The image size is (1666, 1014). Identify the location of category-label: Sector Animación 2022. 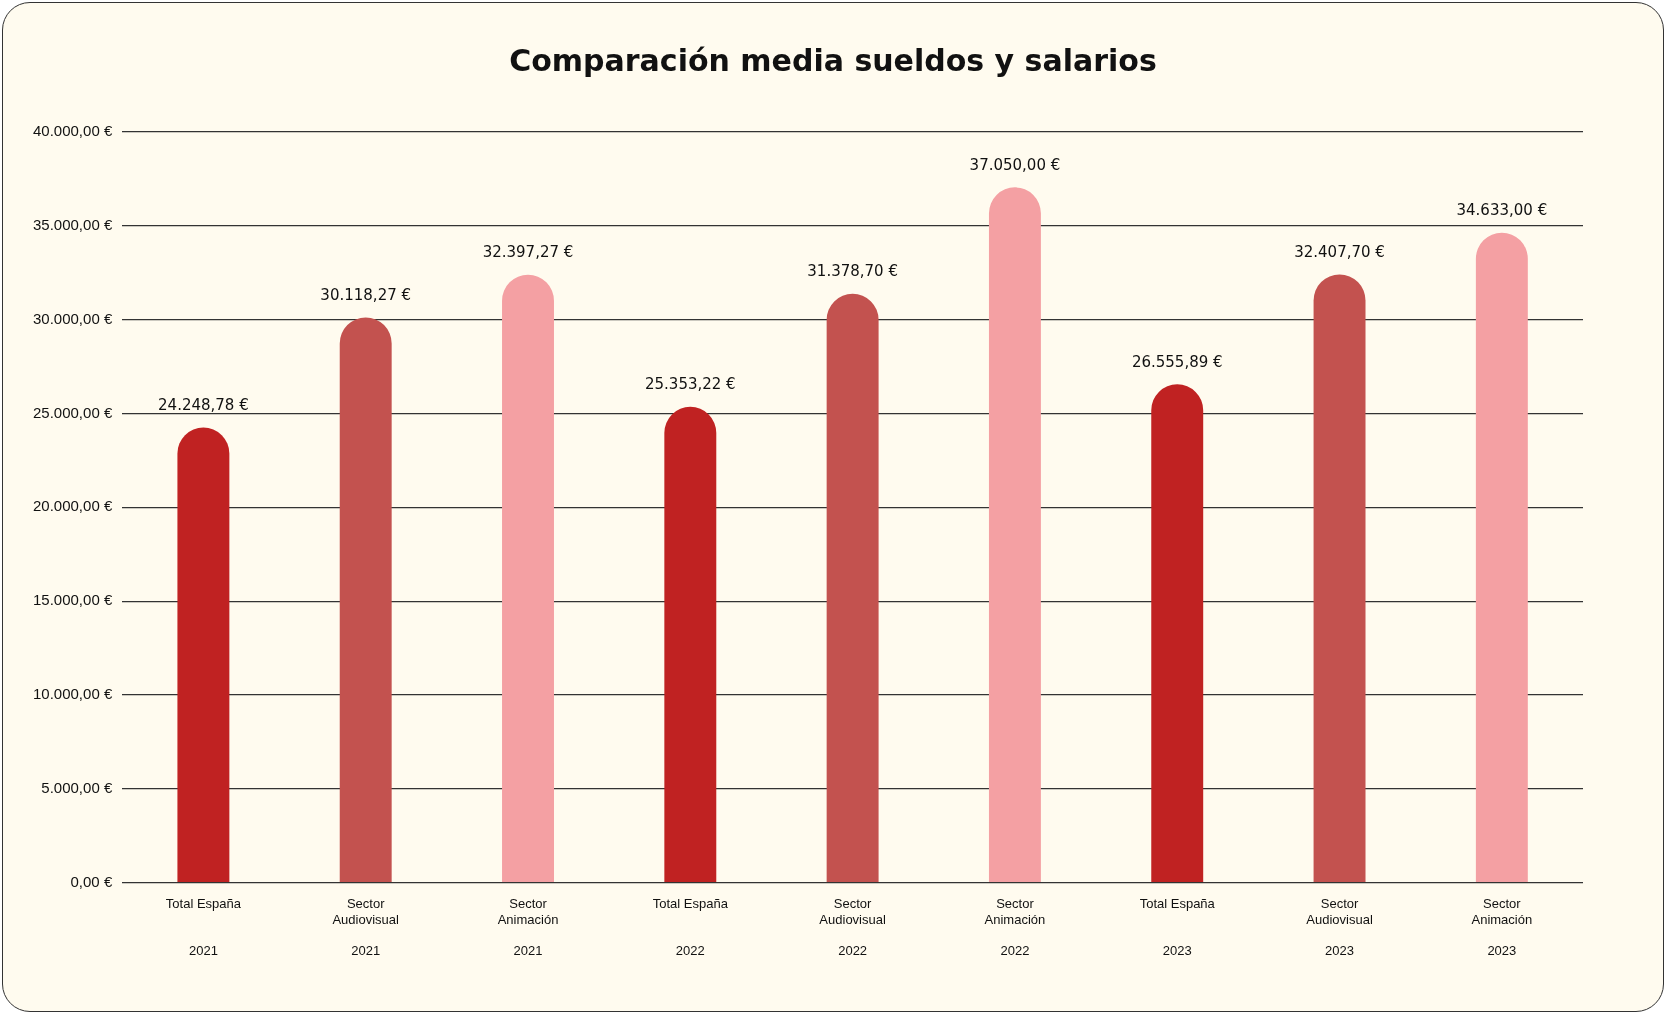
(1015, 926).